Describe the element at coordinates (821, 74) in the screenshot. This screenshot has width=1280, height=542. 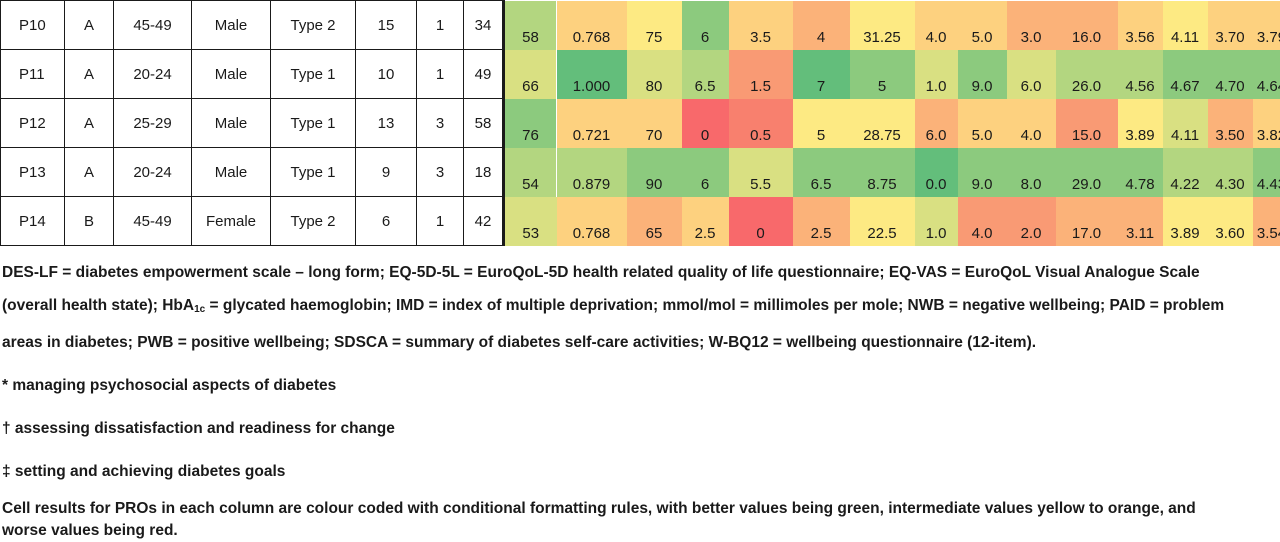
I see `pro-score-cell: 7` at that location.